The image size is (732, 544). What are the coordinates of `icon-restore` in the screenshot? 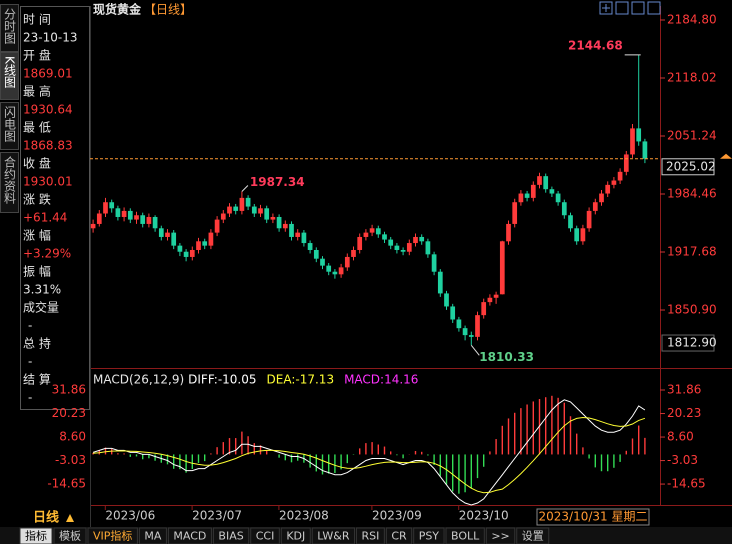 It's located at (638, 8).